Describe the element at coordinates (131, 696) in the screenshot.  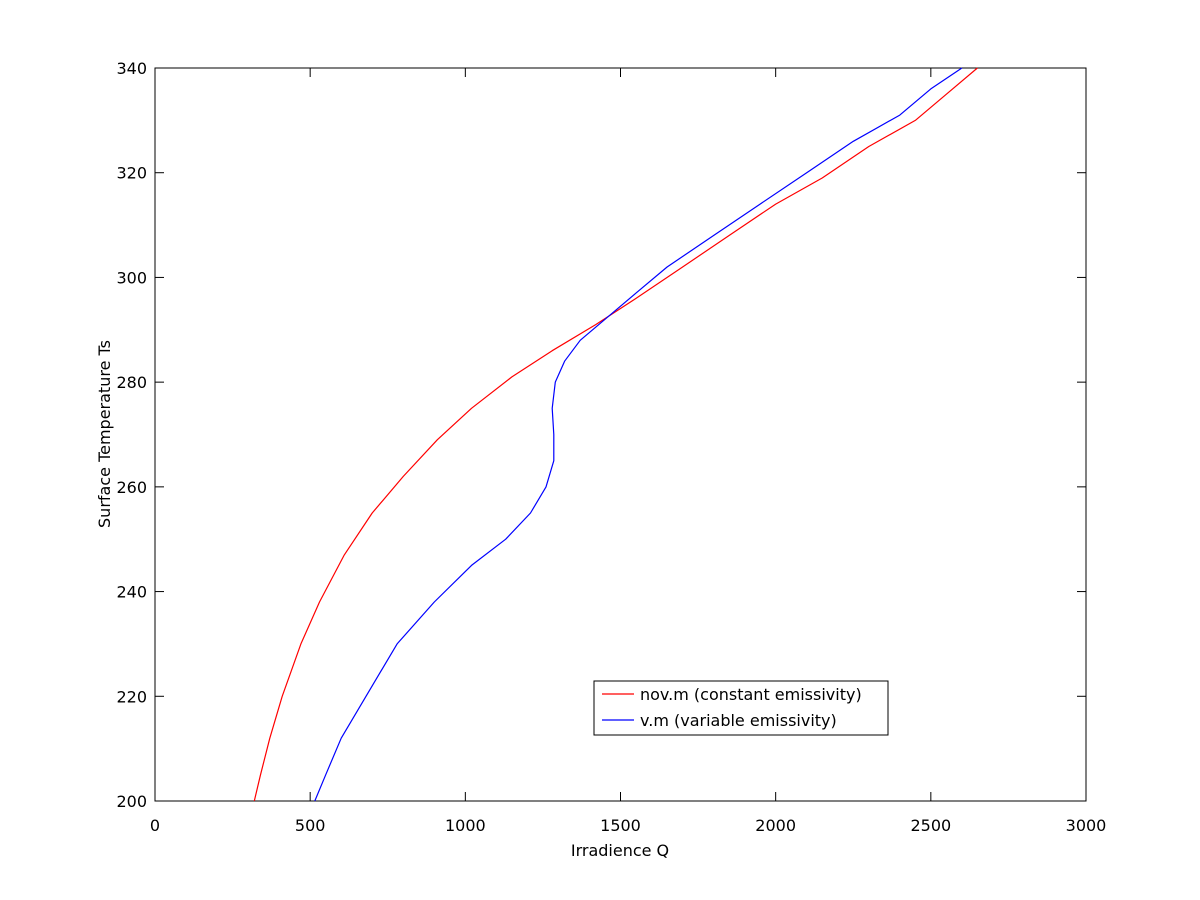
I see `y-tick-label: 220` at that location.